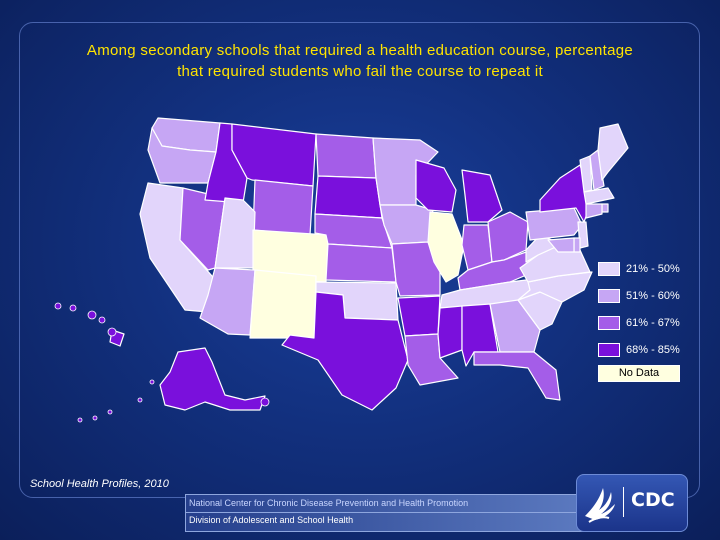 The width and height of the screenshot is (720, 540). I want to click on state-me, so click(613, 152).